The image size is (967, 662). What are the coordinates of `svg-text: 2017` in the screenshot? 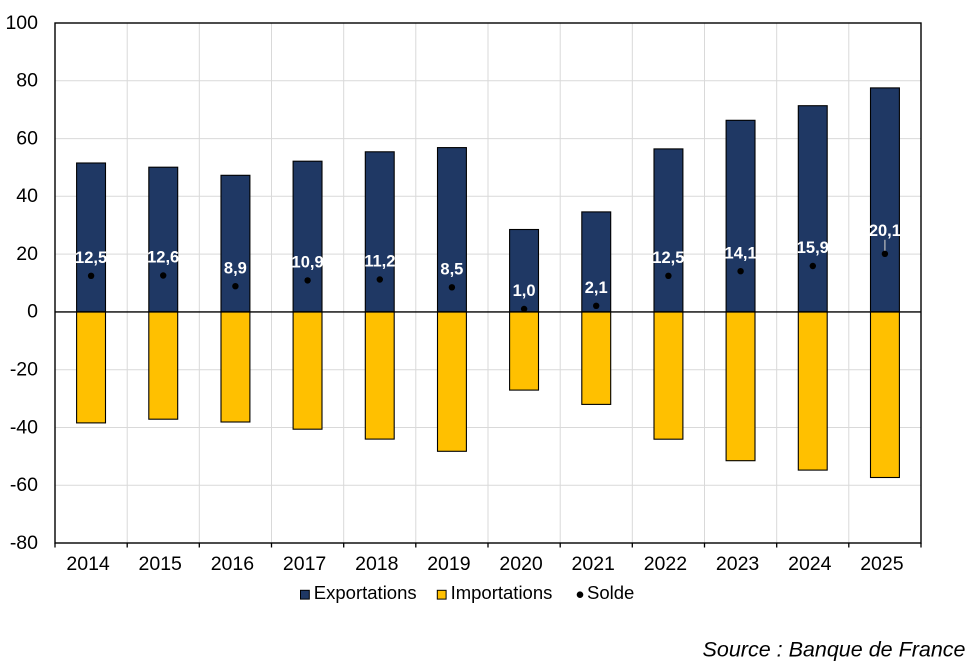 It's located at (304, 564).